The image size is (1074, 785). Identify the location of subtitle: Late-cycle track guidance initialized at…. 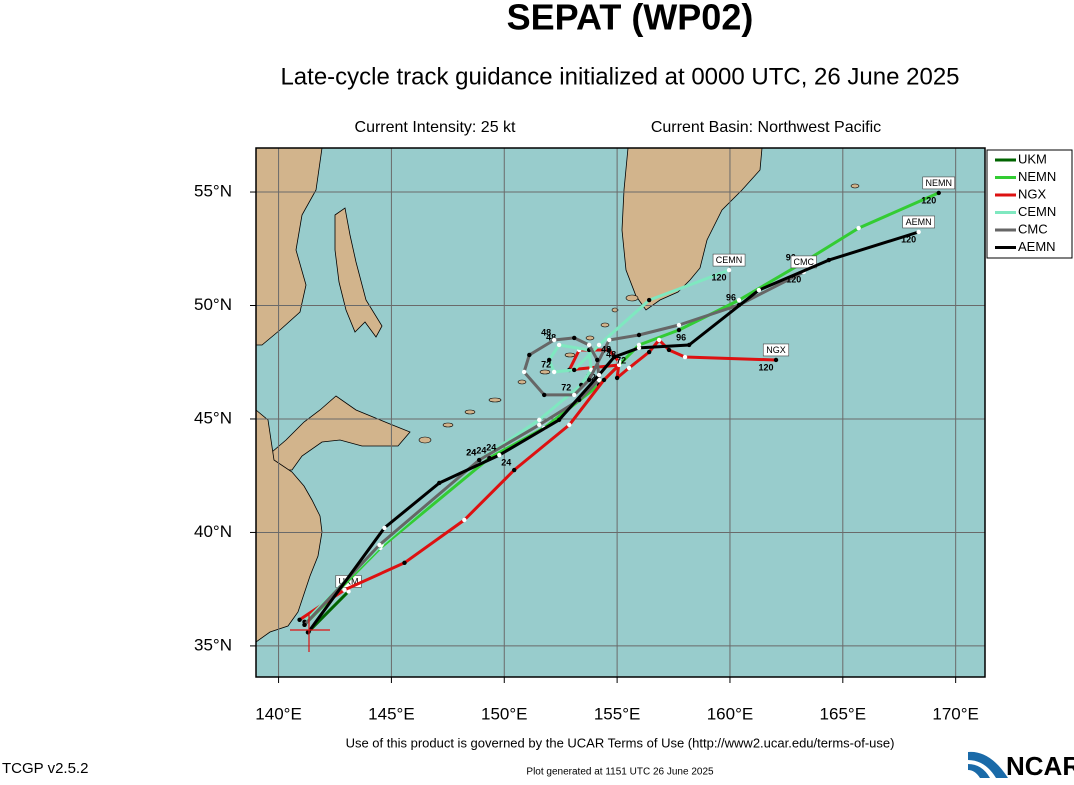
(619, 76).